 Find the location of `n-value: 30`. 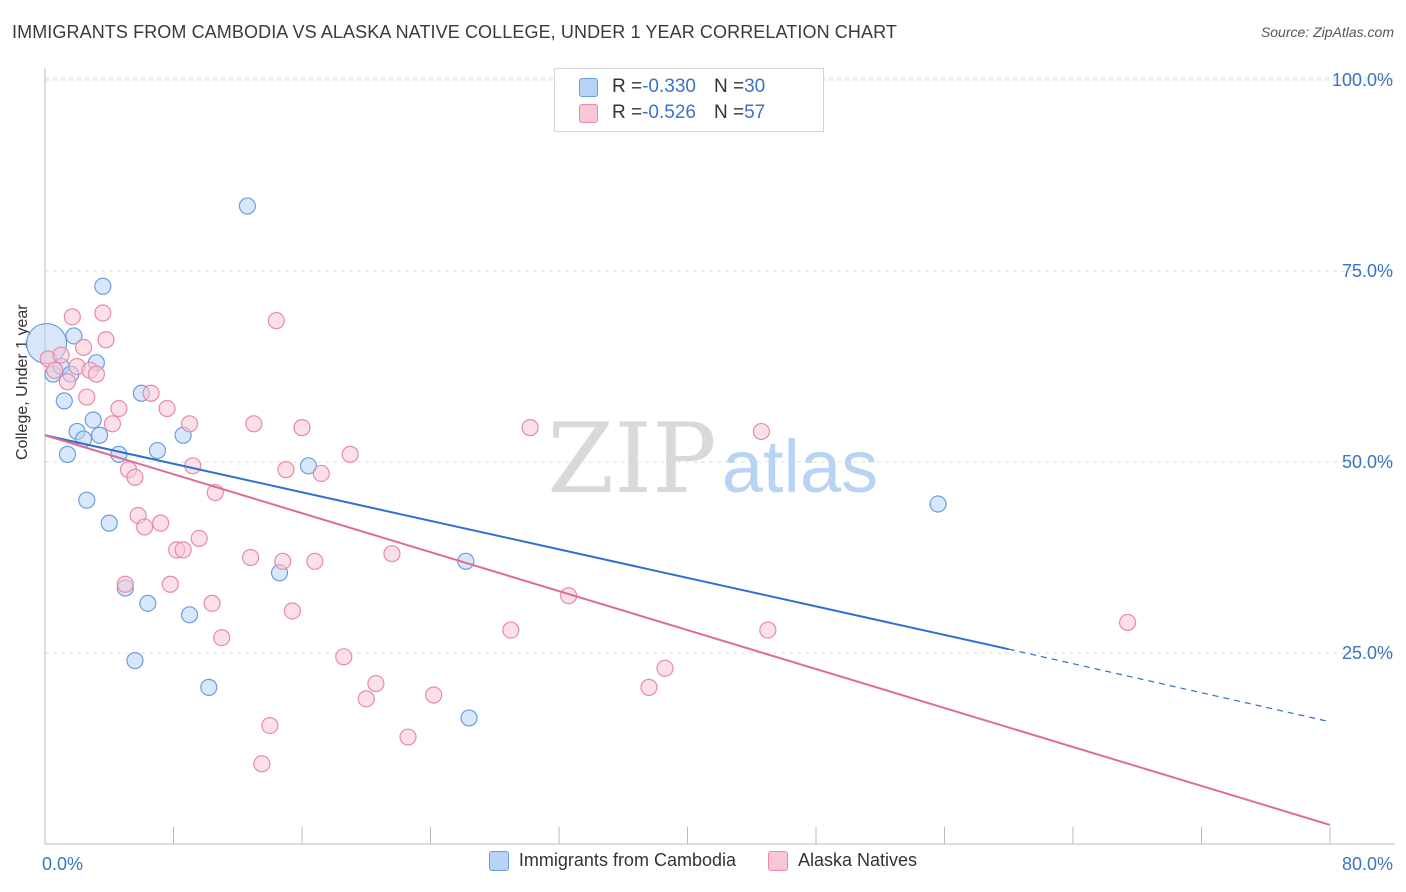

n-value: 30 is located at coordinates (755, 86).